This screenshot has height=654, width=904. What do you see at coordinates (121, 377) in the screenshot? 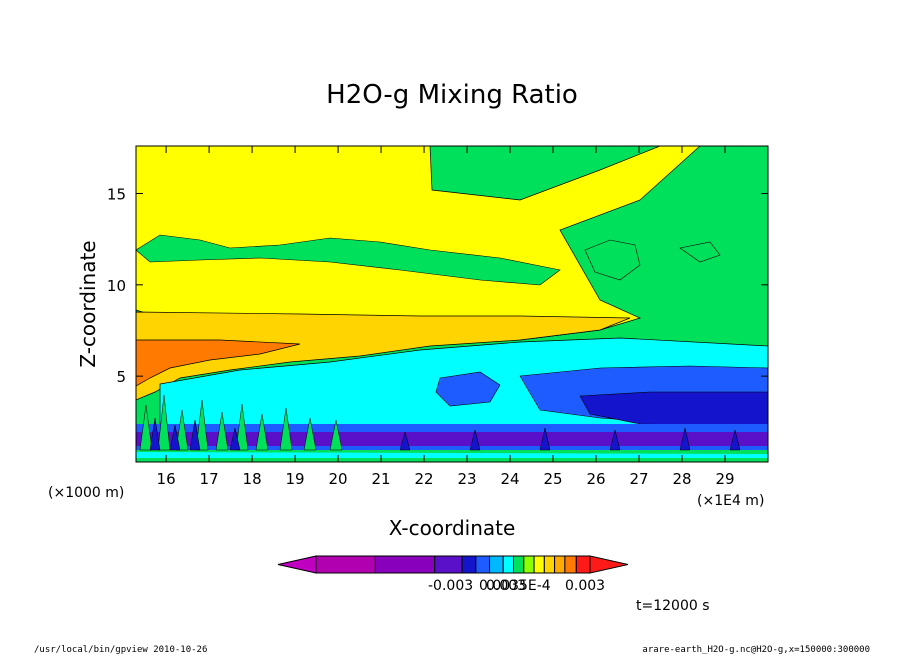
I see `y-tick-label: 5` at bounding box center [121, 377].